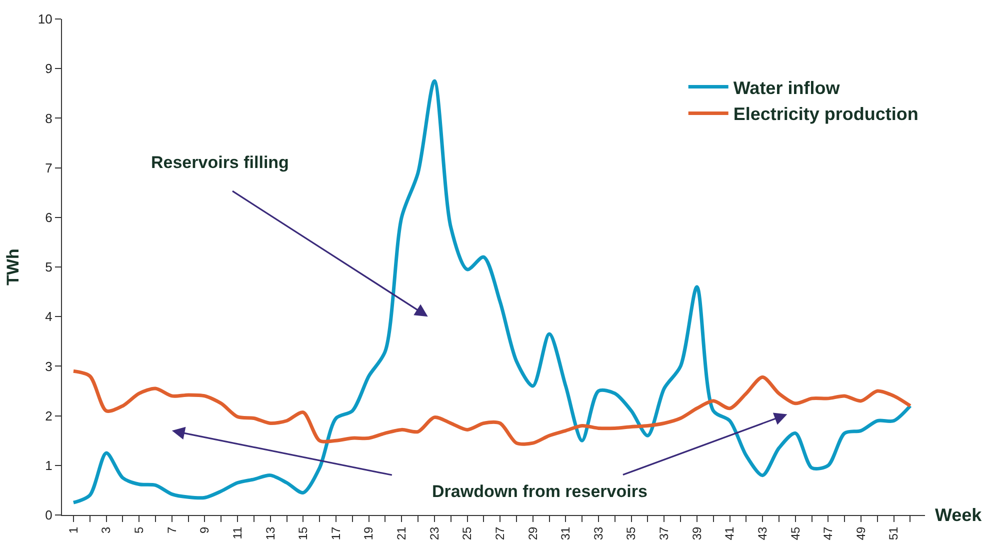 Image resolution: width=992 pixels, height=552 pixels. What do you see at coordinates (828, 533) in the screenshot?
I see `x-tick-label: 47` at bounding box center [828, 533].